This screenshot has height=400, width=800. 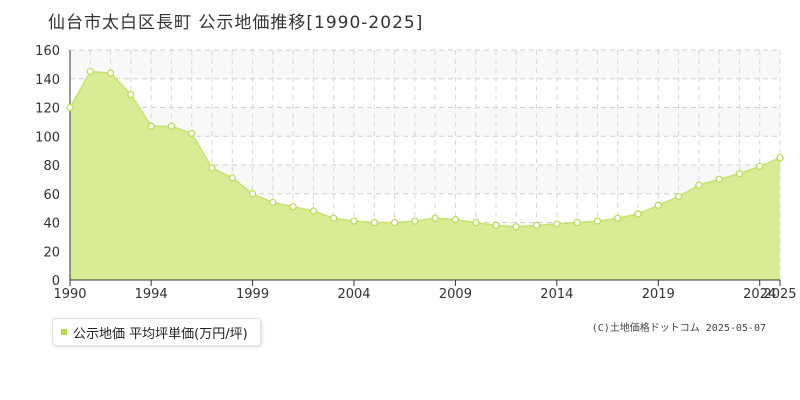 I want to click on y-tick-label: 160, so click(x=47, y=51).